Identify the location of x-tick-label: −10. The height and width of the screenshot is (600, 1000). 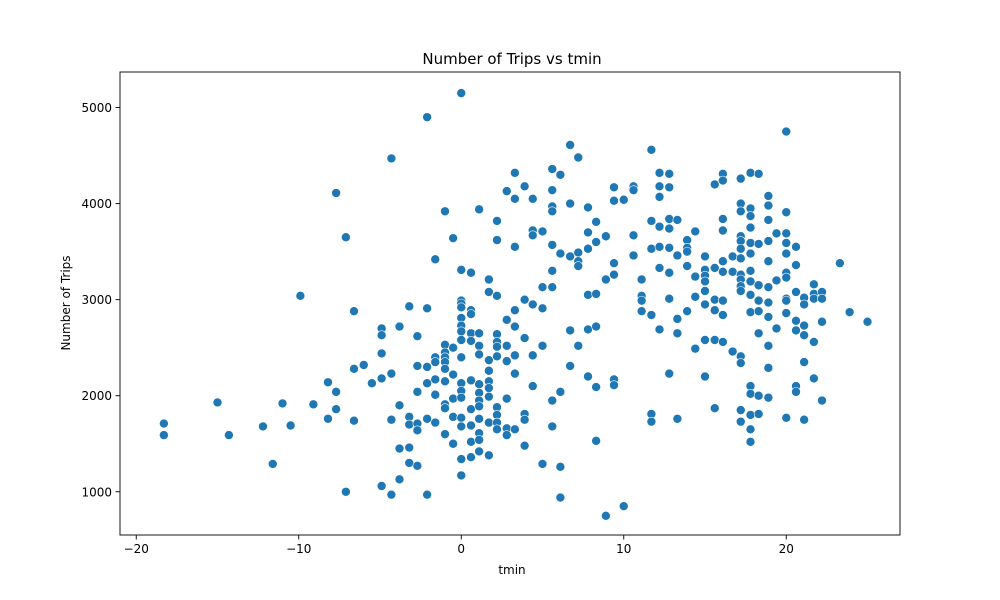
(298, 549).